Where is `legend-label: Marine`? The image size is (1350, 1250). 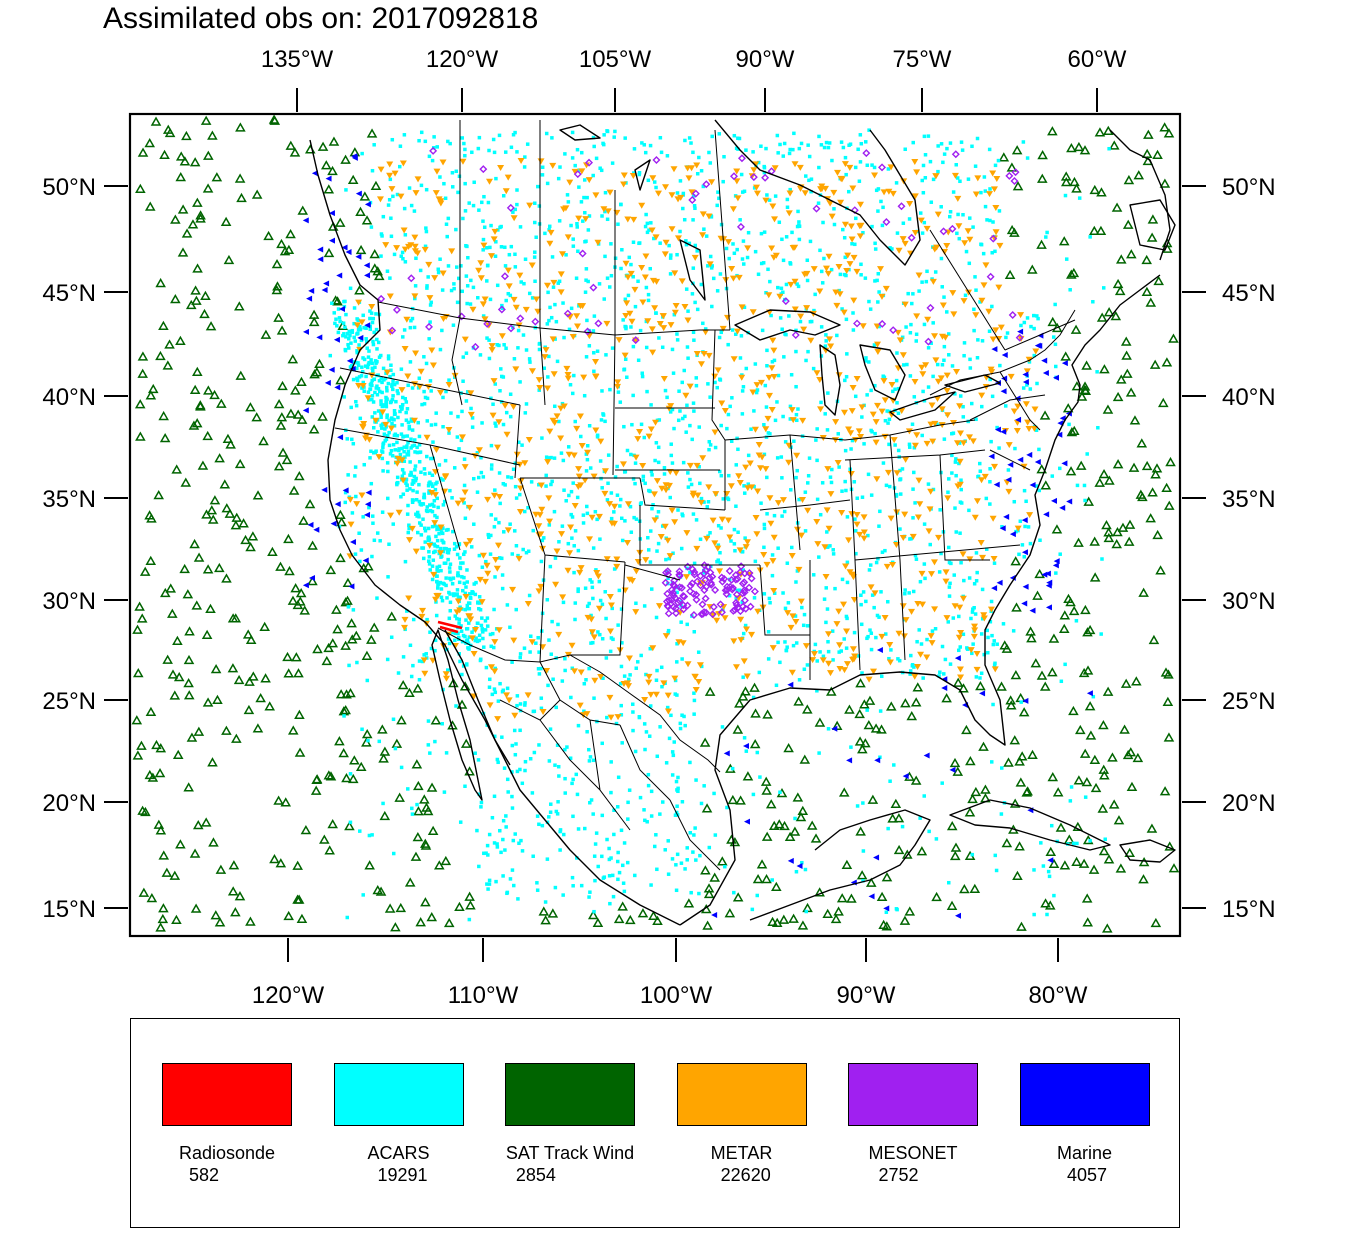
legend-label: Marine is located at coordinates (1084, 1153).